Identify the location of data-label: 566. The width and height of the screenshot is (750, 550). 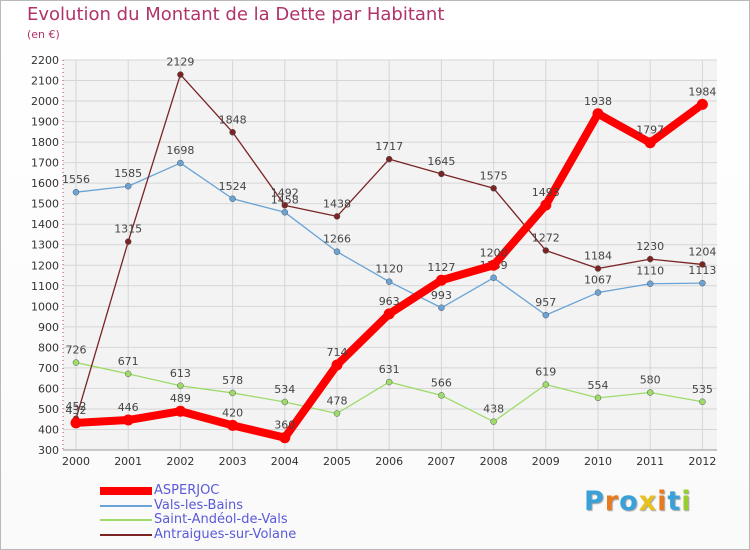
(441, 382).